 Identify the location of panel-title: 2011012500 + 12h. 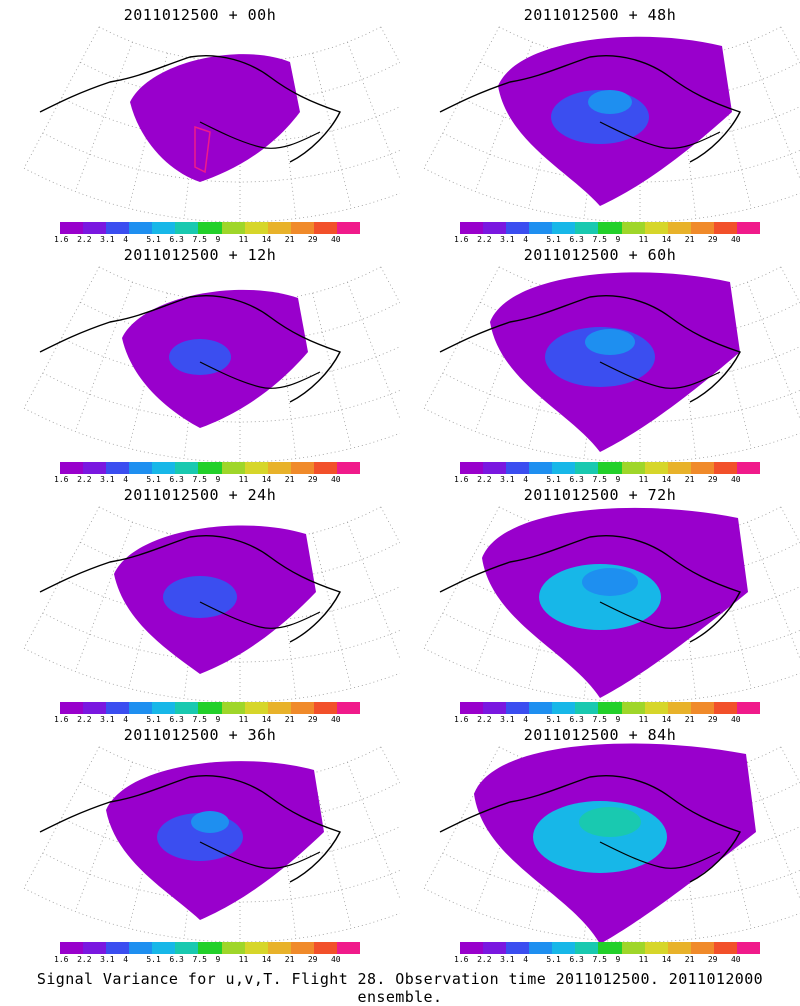
(200, 255).